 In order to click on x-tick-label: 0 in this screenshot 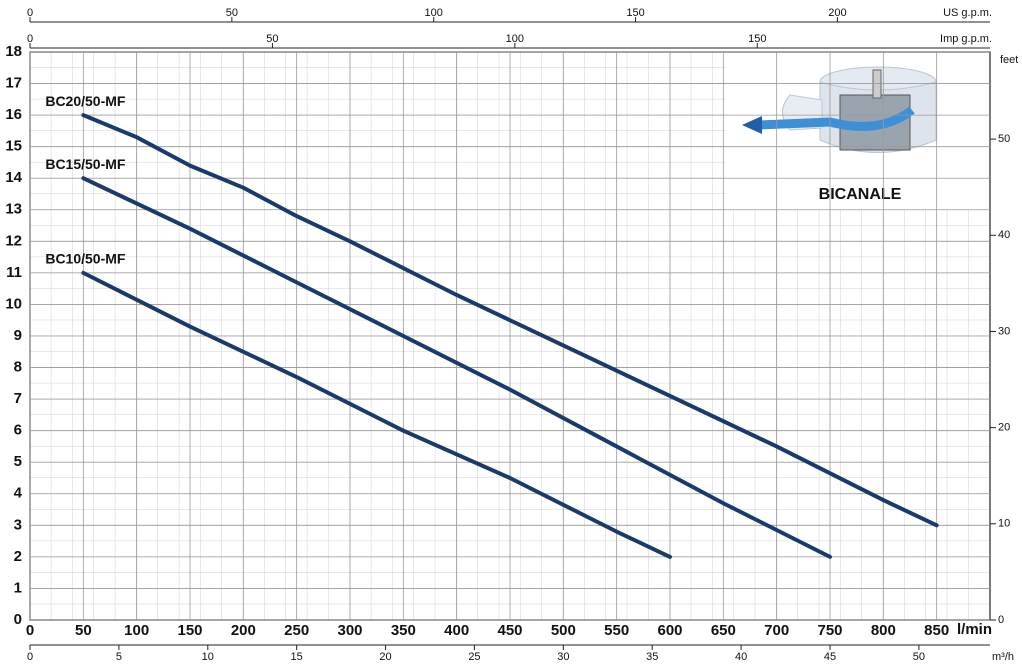, I will do `click(30, 630)`.